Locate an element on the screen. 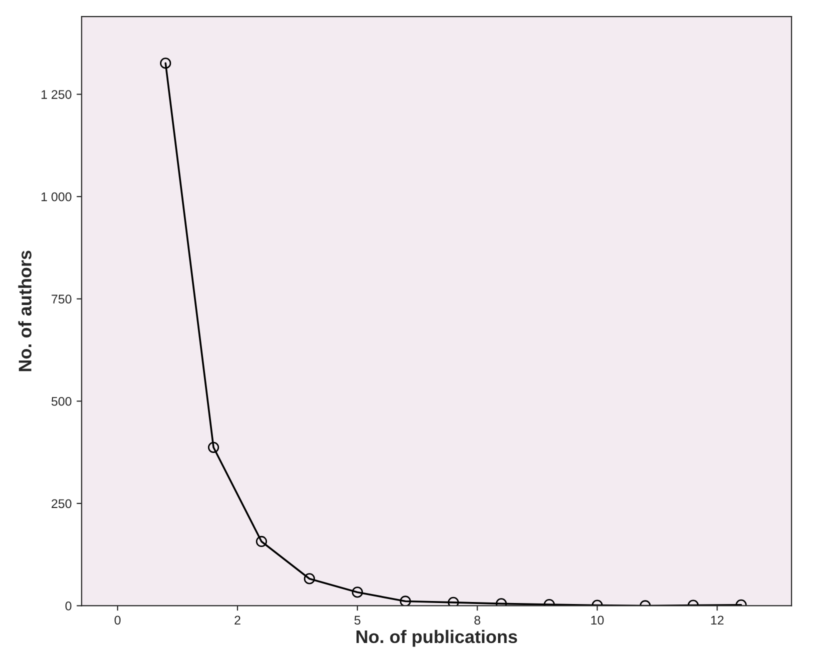  x-tick-label: 12 is located at coordinates (717, 620).